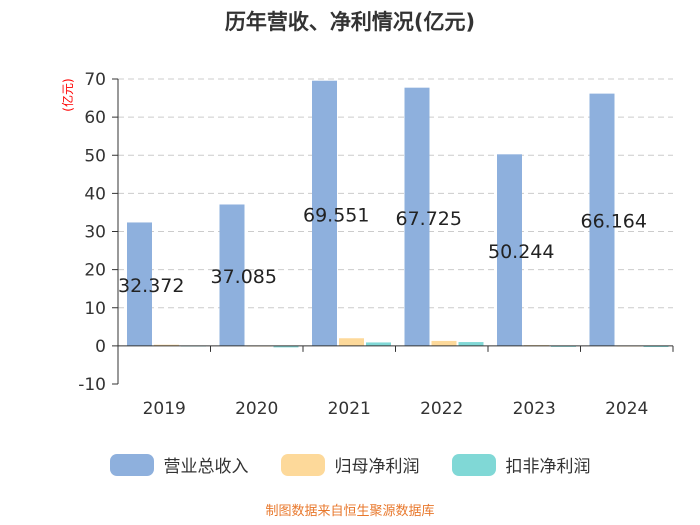  Describe the element at coordinates (441, 409) in the screenshot. I see `x-tick-label: 2022` at that location.